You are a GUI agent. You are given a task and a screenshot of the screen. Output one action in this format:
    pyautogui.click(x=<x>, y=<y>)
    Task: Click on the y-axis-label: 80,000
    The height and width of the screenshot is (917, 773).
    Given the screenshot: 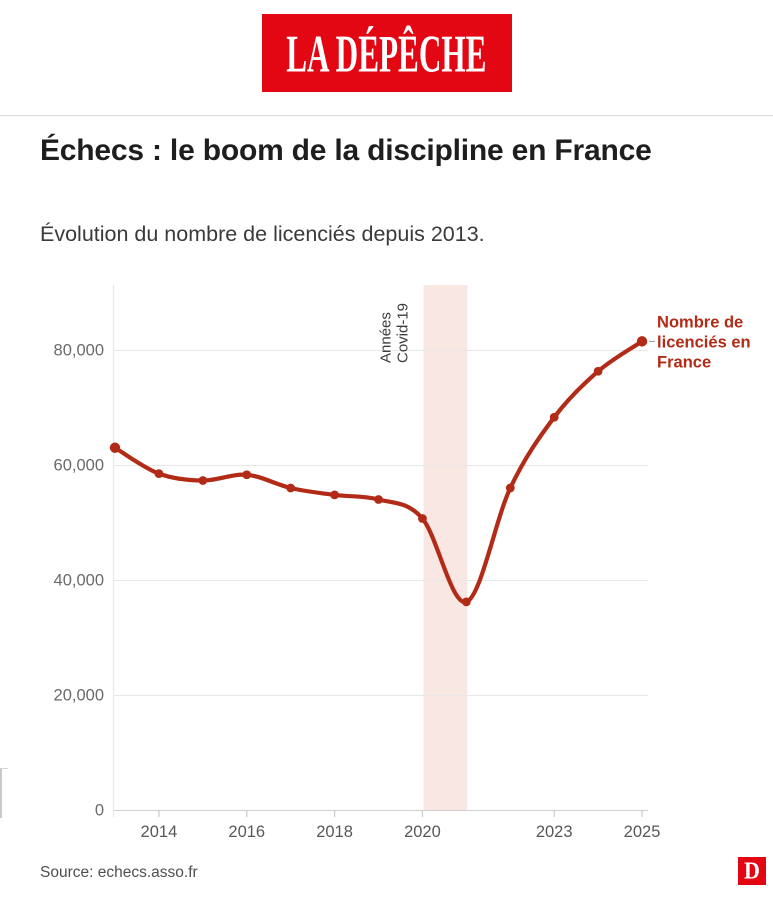 What is the action you would take?
    pyautogui.click(x=79, y=351)
    